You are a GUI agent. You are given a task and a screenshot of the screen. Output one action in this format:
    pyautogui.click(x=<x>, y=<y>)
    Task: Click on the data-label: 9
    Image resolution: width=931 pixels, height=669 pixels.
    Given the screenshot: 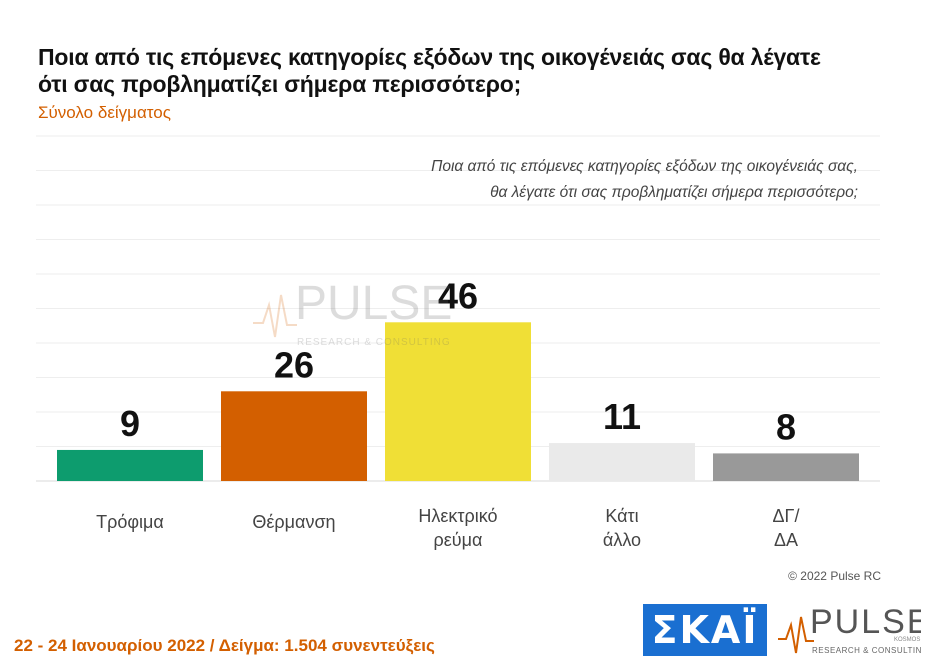 What is the action you would take?
    pyautogui.click(x=130, y=423)
    